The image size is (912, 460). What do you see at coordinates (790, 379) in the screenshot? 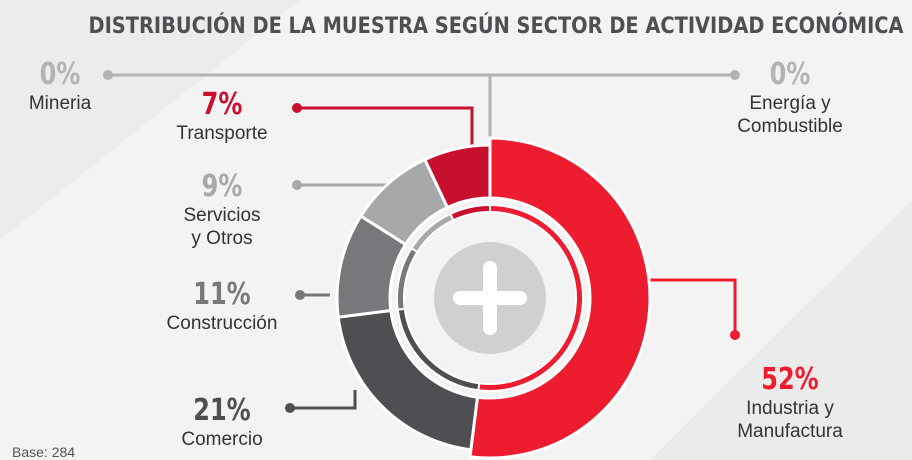
I see `value-label: 52%` at bounding box center [790, 379].